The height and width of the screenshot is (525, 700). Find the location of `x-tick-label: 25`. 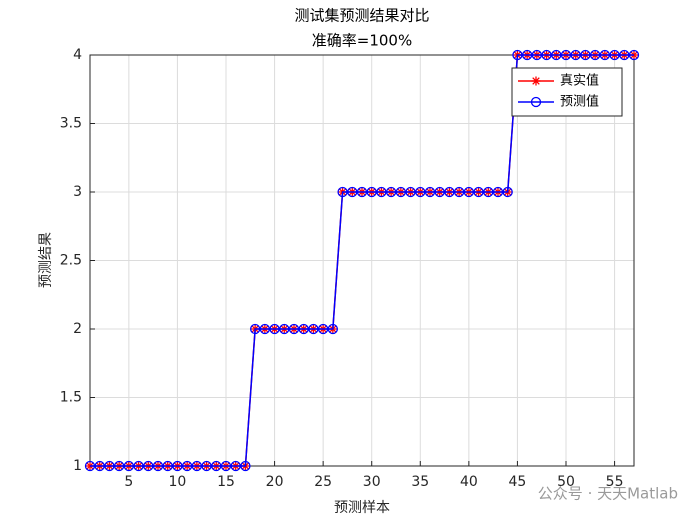

x-tick-label: 25 is located at coordinates (323, 482).